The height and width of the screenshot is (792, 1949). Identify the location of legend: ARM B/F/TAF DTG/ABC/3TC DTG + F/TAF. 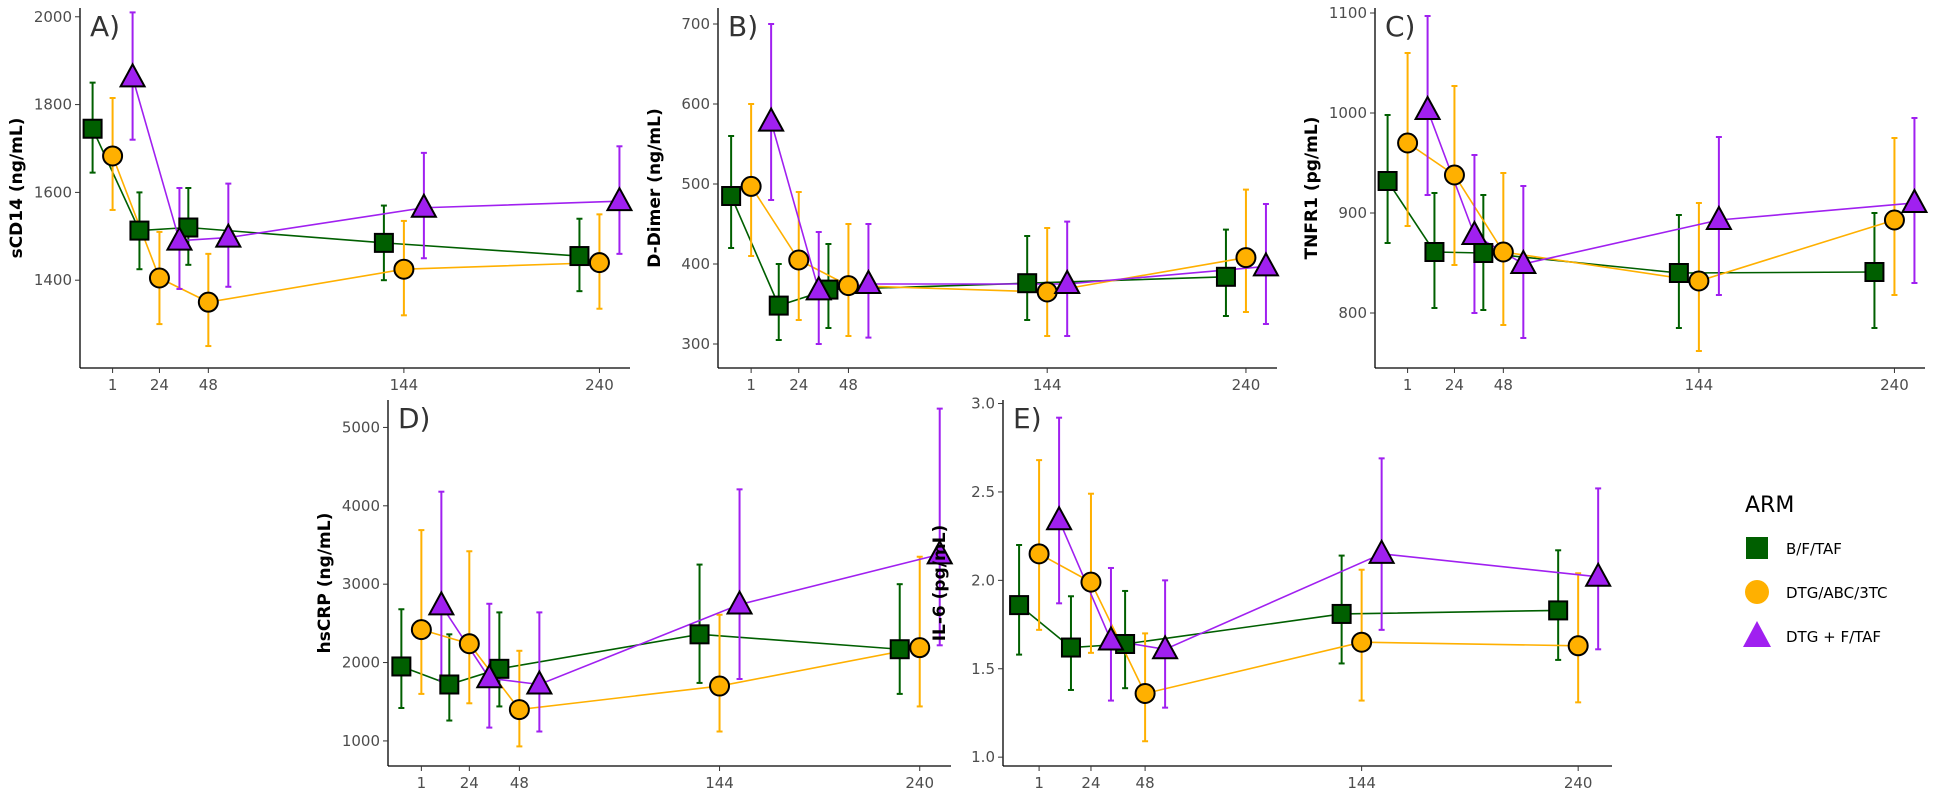
(1815, 570).